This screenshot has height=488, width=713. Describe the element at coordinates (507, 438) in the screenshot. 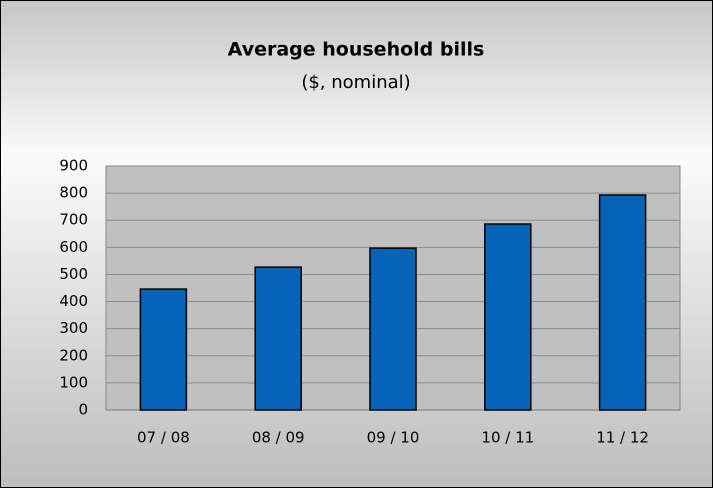

I see `x-tick-label: 10 / 11` at that location.